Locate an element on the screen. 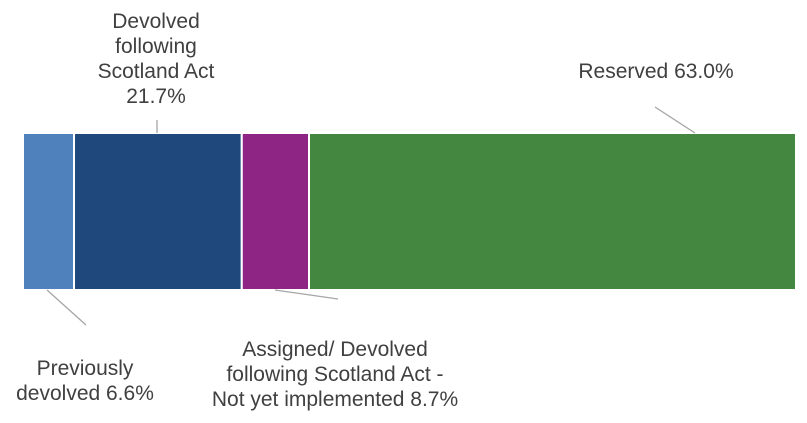 The height and width of the screenshot is (423, 807). data-label-2-line-2: following is located at coordinates (156, 46).